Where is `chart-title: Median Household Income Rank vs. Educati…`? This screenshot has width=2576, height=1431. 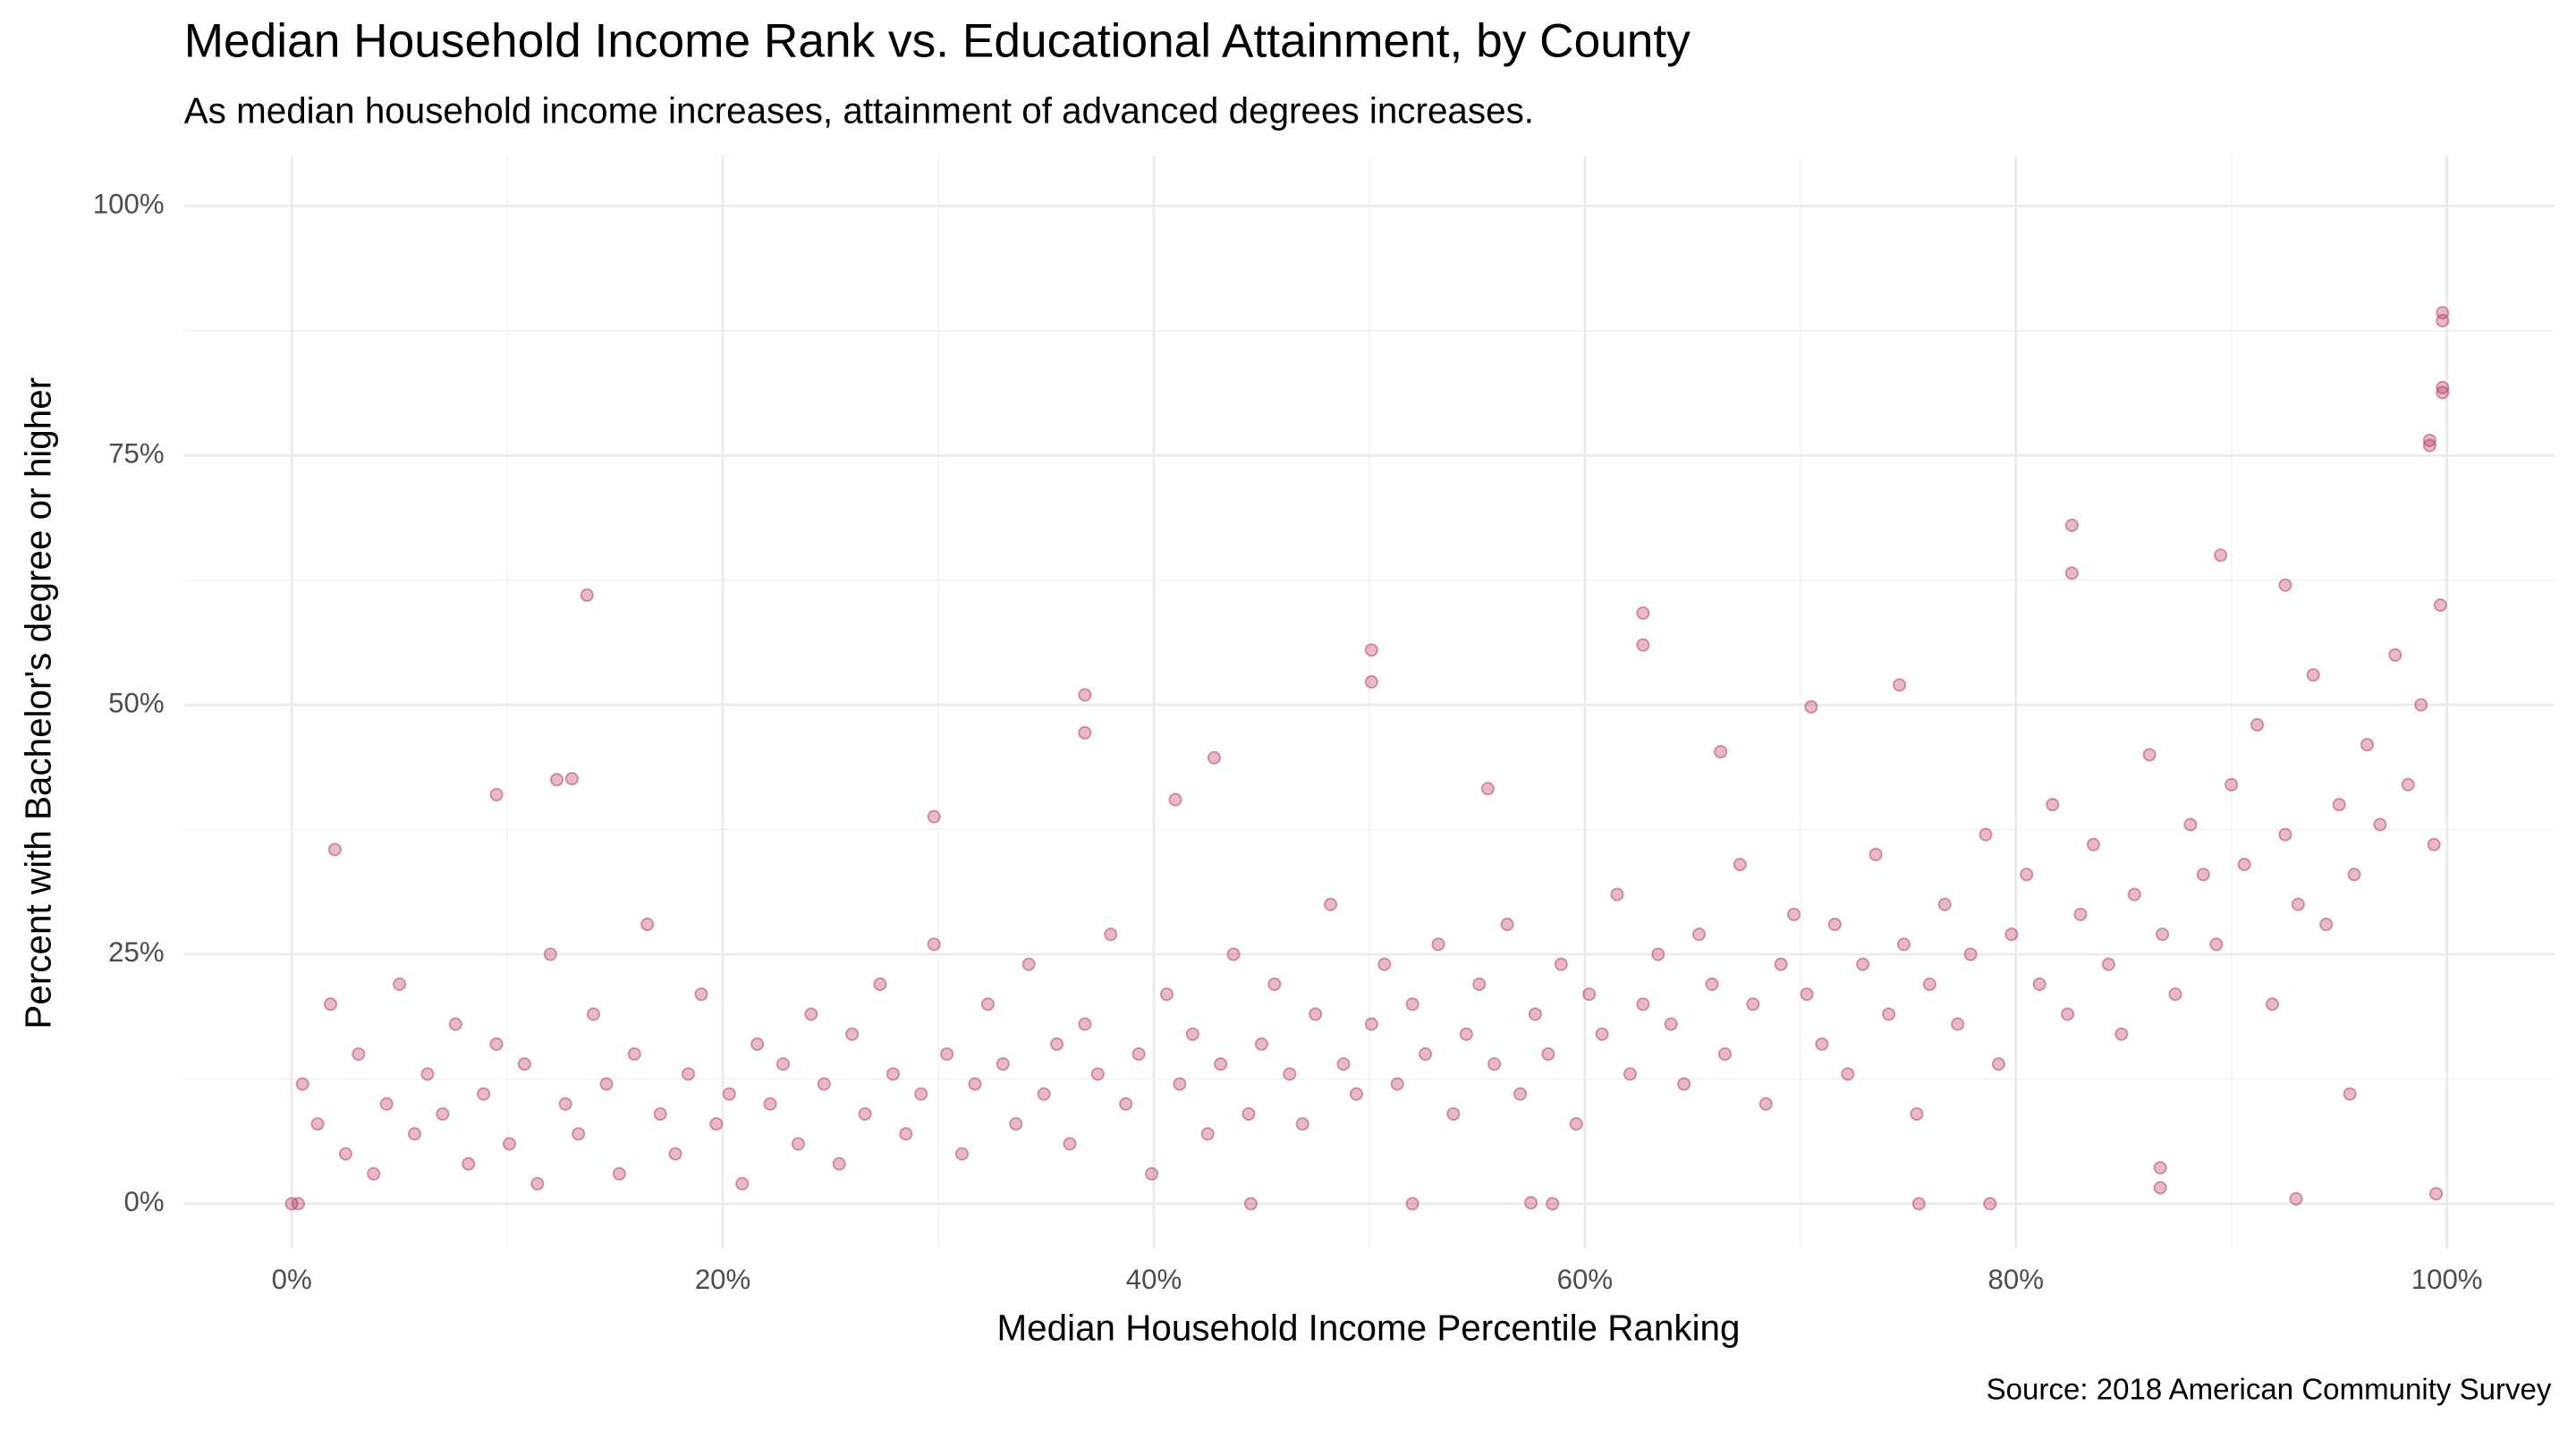 chart-title: Median Household Income Rank vs. Educati… is located at coordinates (937, 42).